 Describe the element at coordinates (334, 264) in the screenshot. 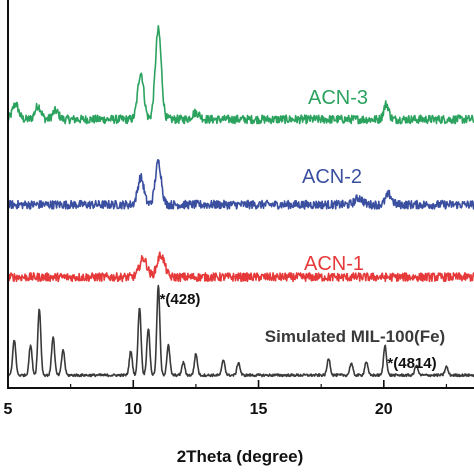

I see `series-label-3: ACN-1` at that location.